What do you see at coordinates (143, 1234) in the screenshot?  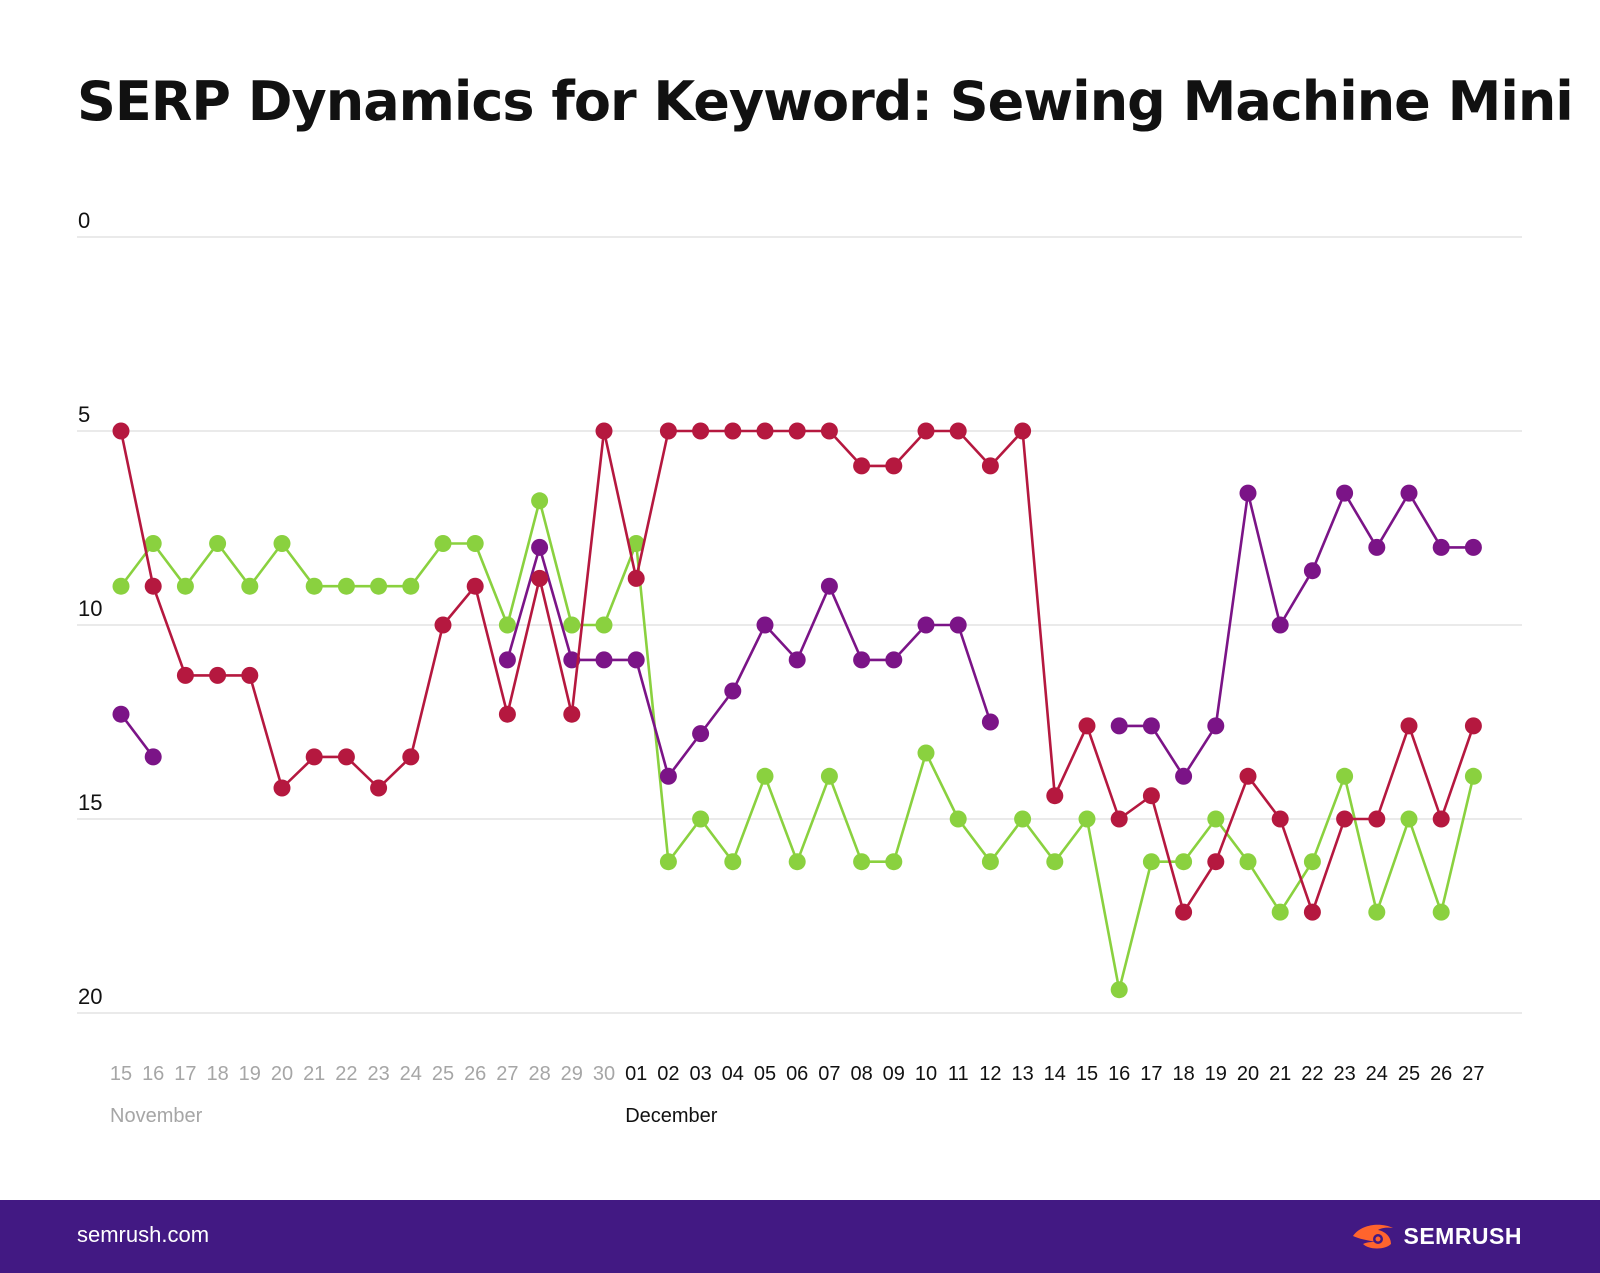 I see `footer-site-link: semrush.com` at bounding box center [143, 1234].